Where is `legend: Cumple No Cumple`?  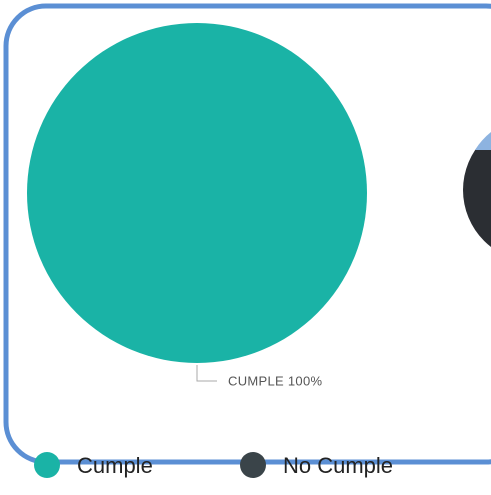 legend: Cumple No Cumple is located at coordinates (213, 465).